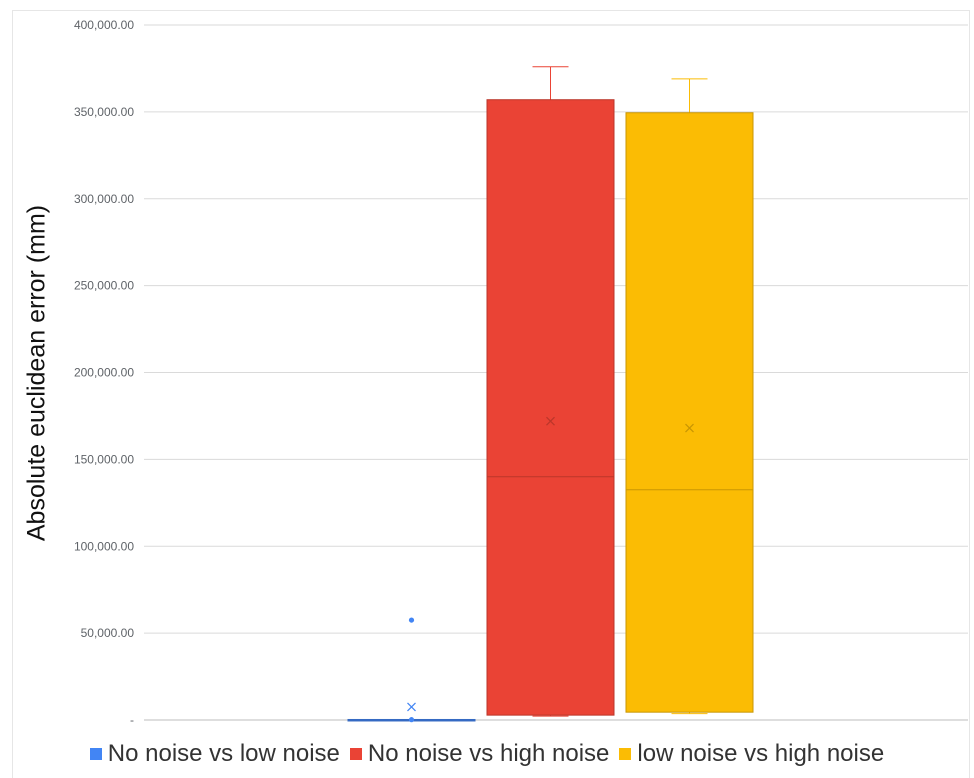 The image size is (974, 778). Describe the element at coordinates (104, 112) in the screenshot. I see `y-tick-label: 350,000.00` at that location.